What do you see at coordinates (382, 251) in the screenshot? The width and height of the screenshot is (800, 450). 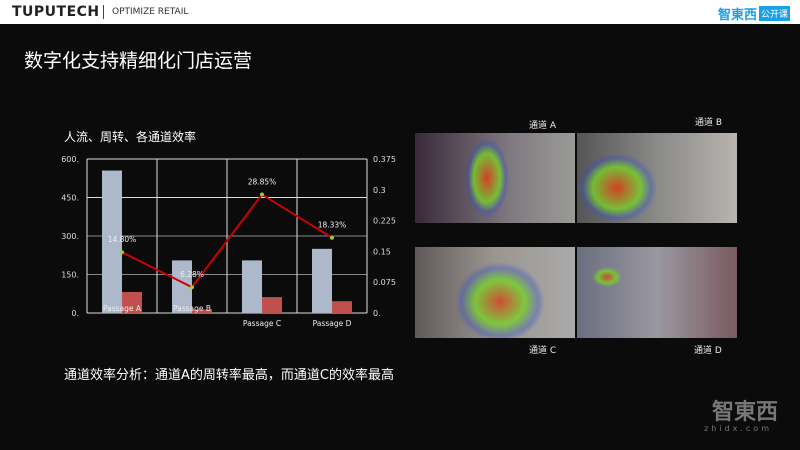 I see `right-tick-label: 0.15` at bounding box center [382, 251].